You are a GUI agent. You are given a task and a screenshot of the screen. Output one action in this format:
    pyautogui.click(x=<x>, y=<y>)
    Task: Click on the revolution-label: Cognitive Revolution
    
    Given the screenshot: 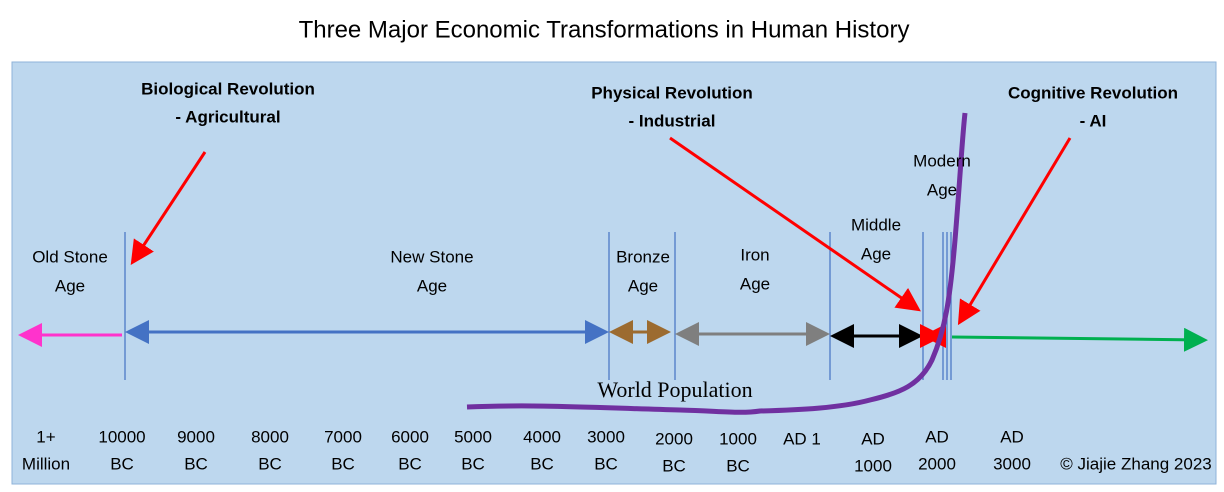 What is the action you would take?
    pyautogui.click(x=1093, y=92)
    